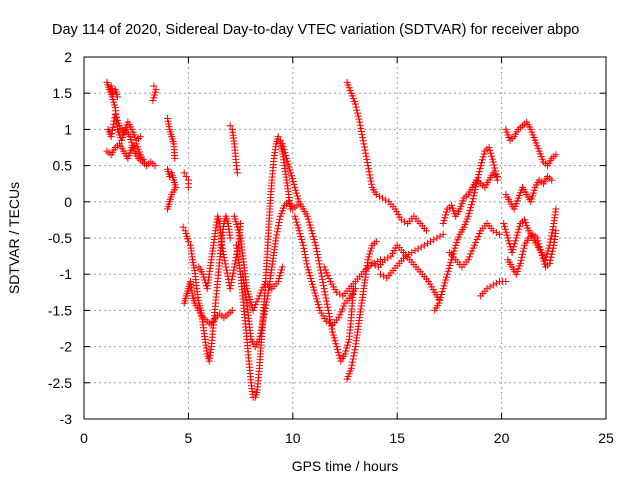 The image size is (640, 480). I want to click on series-trace-l, so click(233, 149).